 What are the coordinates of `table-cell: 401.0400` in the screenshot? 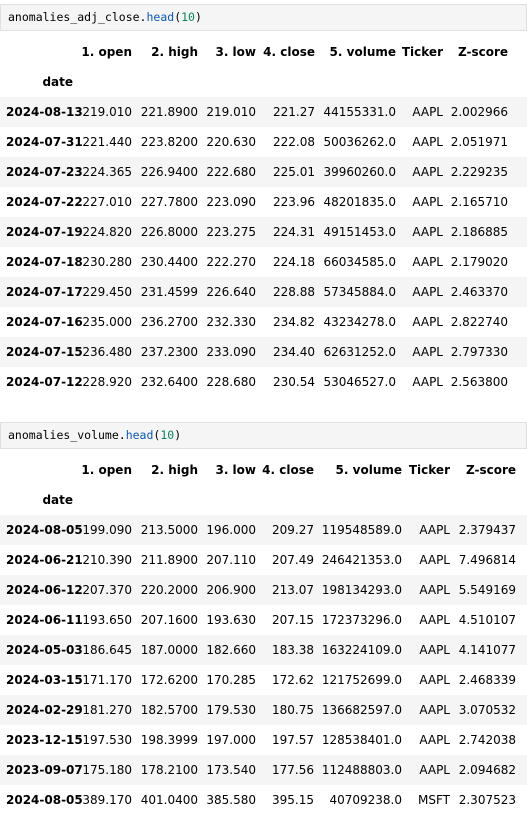 It's located at (169, 800).